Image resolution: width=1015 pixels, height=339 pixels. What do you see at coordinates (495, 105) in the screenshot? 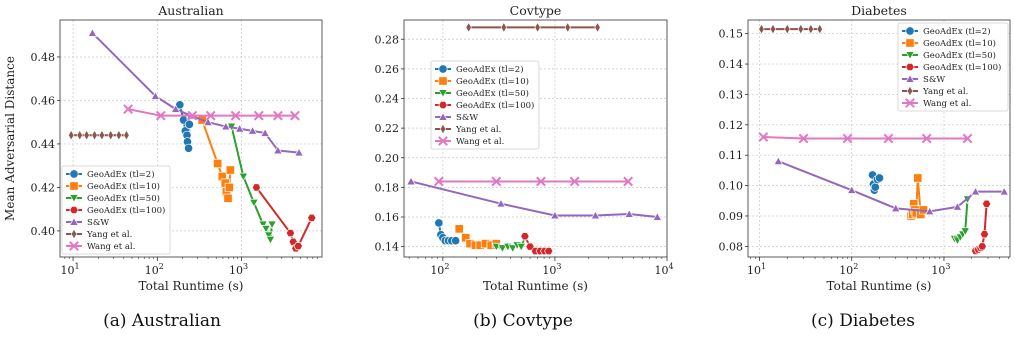
I see `legend-label: GeoAdEx (tl=100)` at bounding box center [495, 105].